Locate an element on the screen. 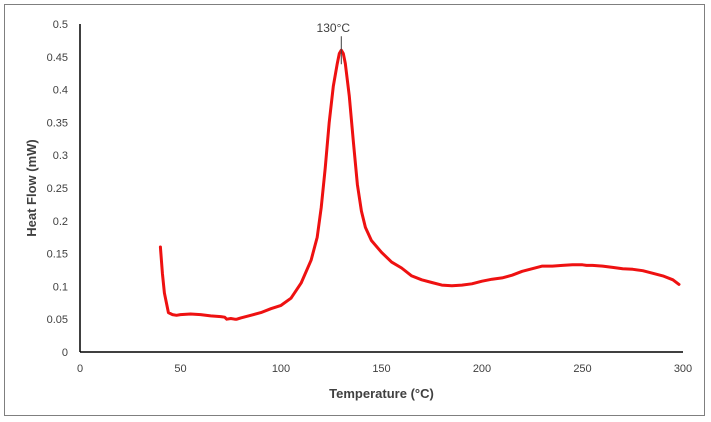 Image resolution: width=711 pixels, height=422 pixels. y-tick-label: 0.05 is located at coordinates (57, 320).